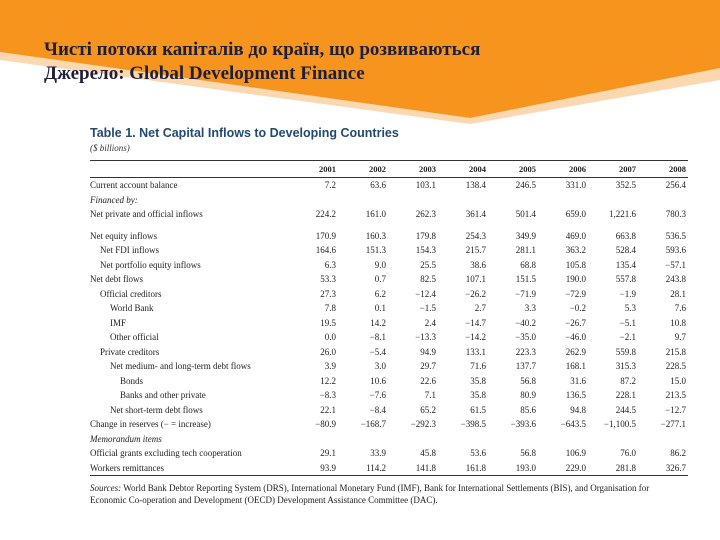  I want to click on value-cell: 105.8, so click(575, 264).